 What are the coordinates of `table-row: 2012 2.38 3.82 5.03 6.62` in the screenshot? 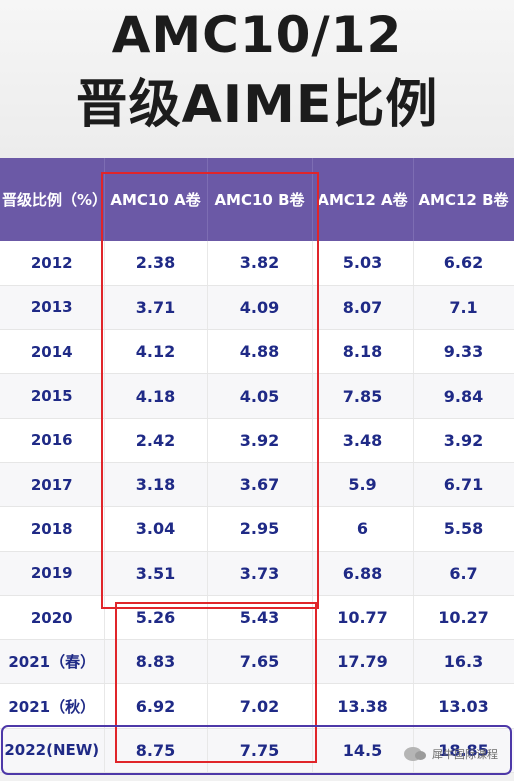 It's located at (257, 263).